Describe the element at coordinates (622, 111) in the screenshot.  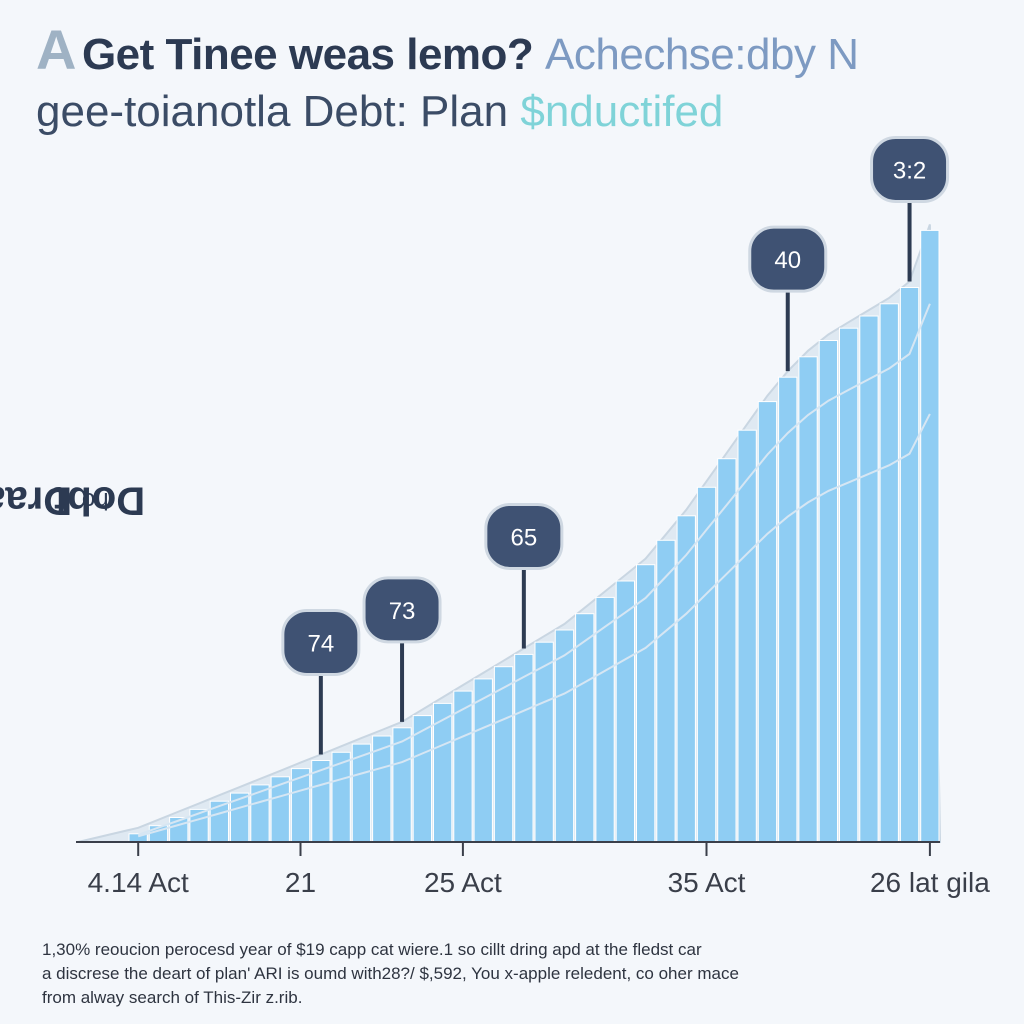
I see `title-line-2-accent: $nductifed` at that location.